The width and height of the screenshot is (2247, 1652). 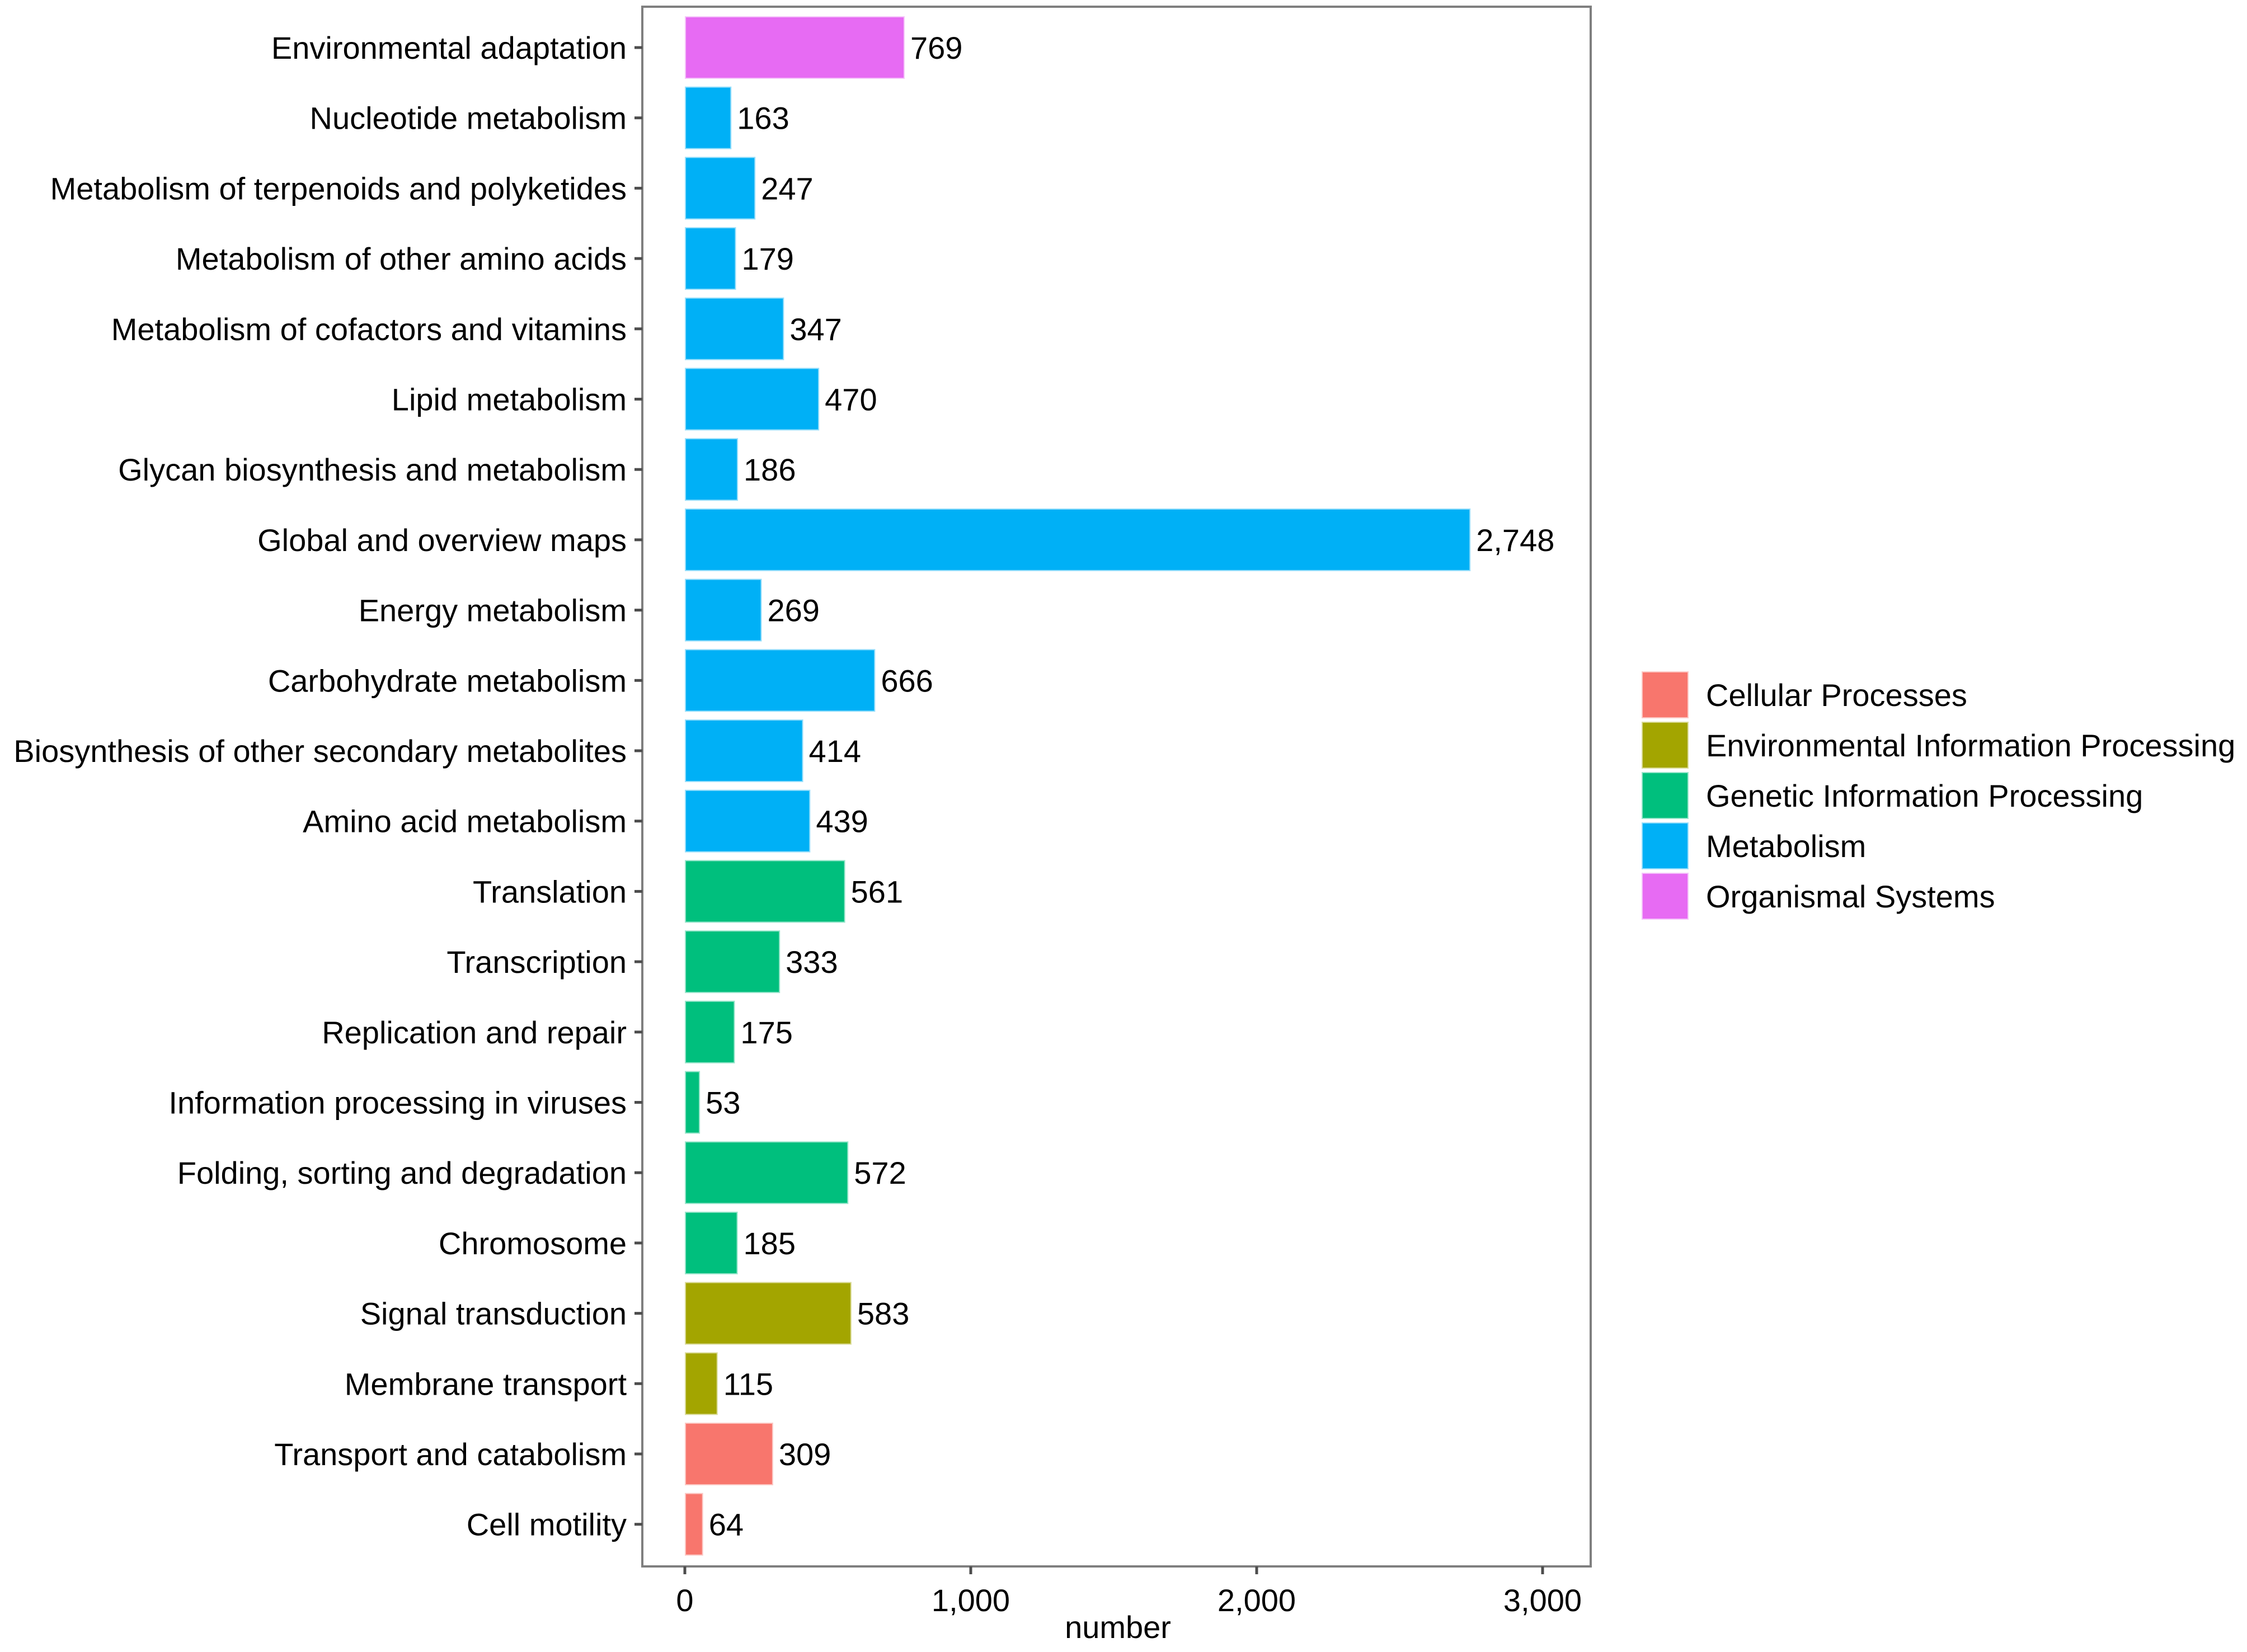 I want to click on category-label: Metabolism of other amino acids, so click(x=401, y=259).